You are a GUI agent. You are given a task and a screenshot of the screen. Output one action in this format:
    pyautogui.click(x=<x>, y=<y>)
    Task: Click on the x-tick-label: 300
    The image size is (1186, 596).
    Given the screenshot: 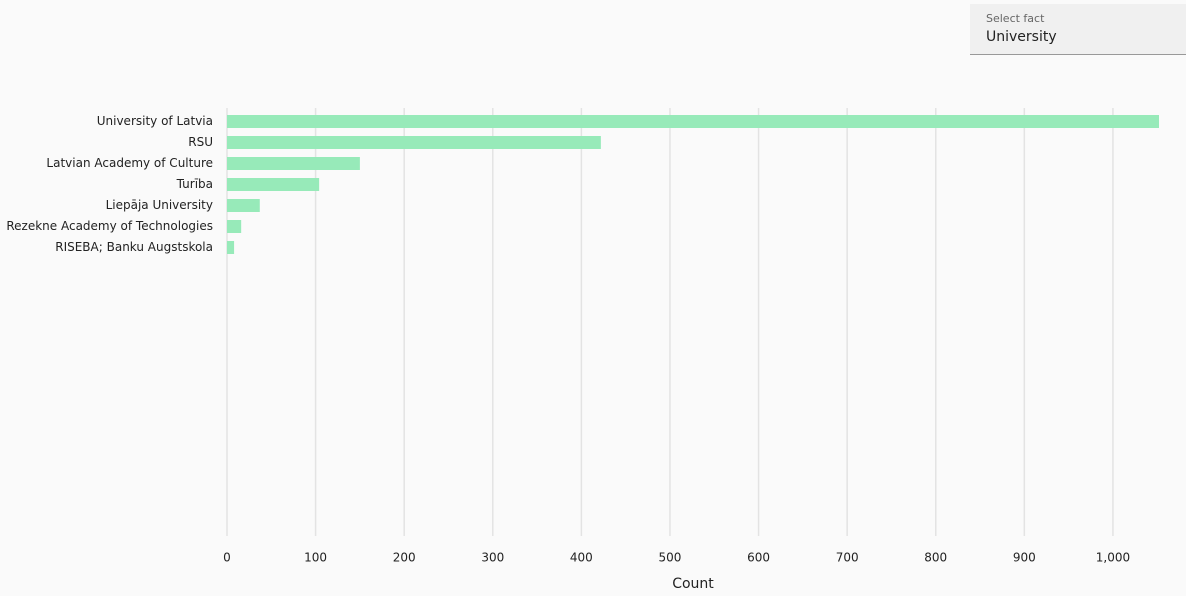 What is the action you would take?
    pyautogui.click(x=492, y=558)
    